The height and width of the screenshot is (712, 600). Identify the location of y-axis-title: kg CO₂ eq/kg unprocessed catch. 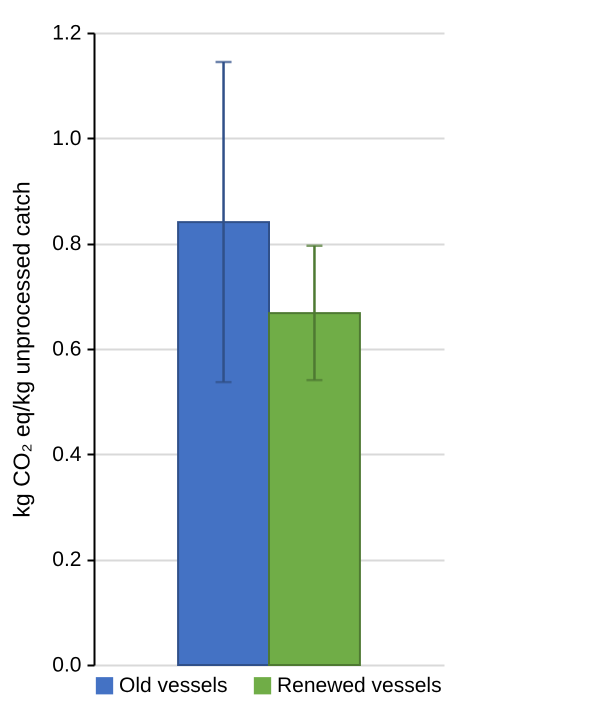
(21, 349).